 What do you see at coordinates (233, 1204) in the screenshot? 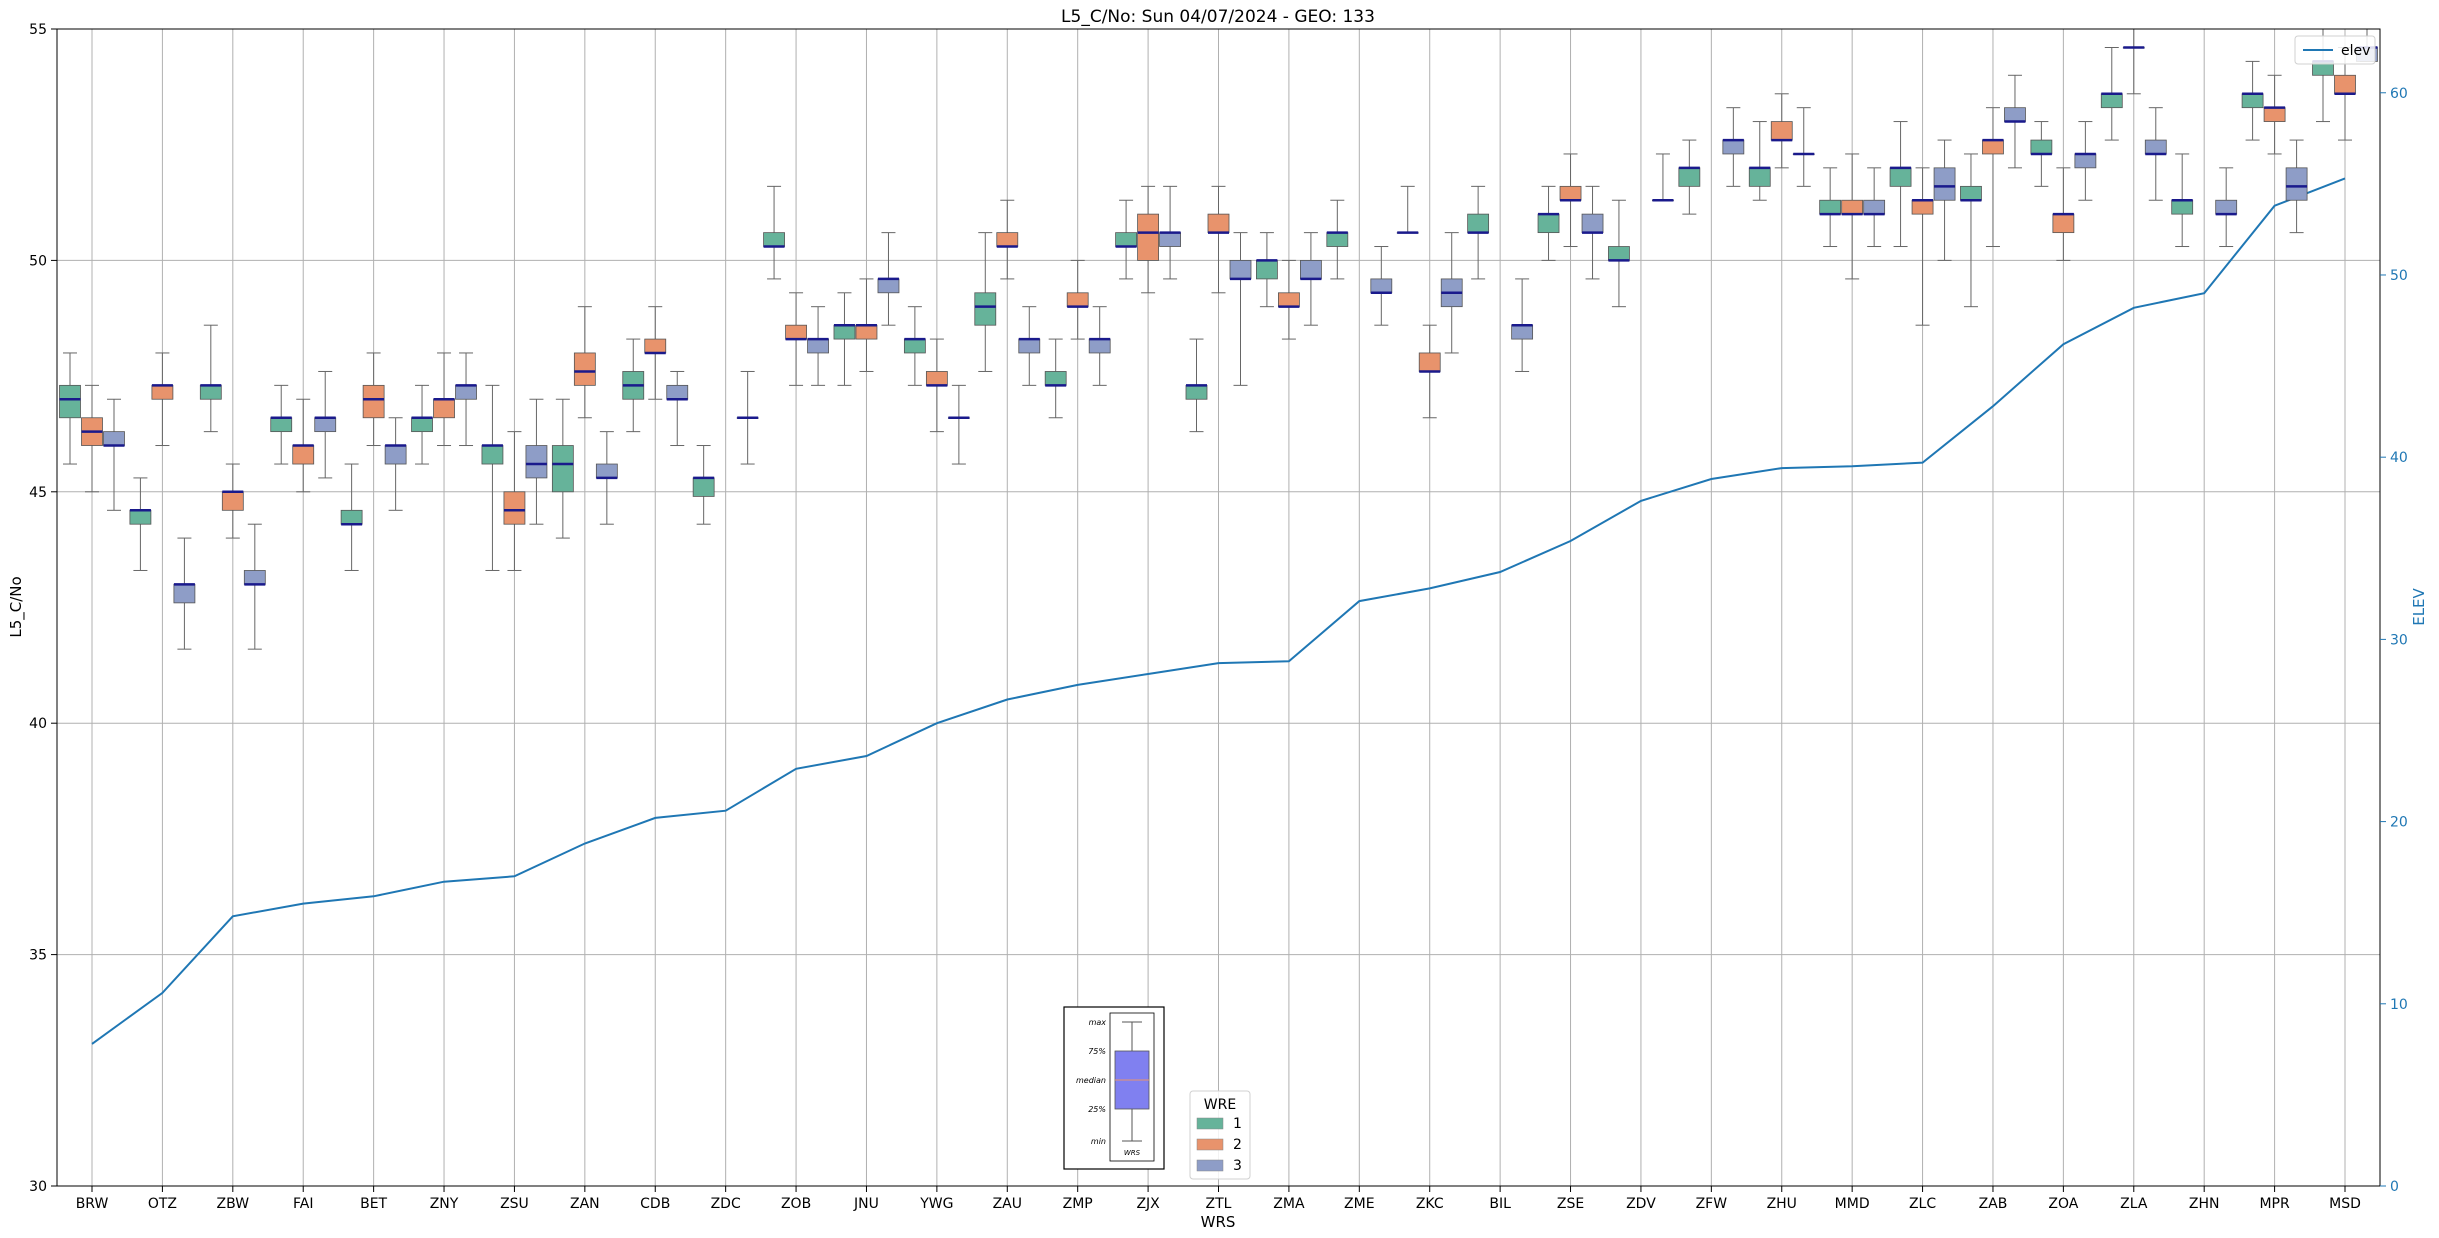
I see `x-tick-label: ZBW` at bounding box center [233, 1204].